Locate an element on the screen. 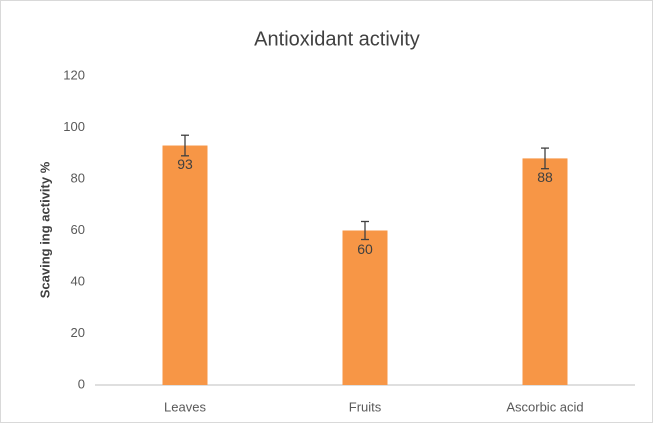 This screenshot has height=423, width=653. y-tick-label: 60 is located at coordinates (78, 229).